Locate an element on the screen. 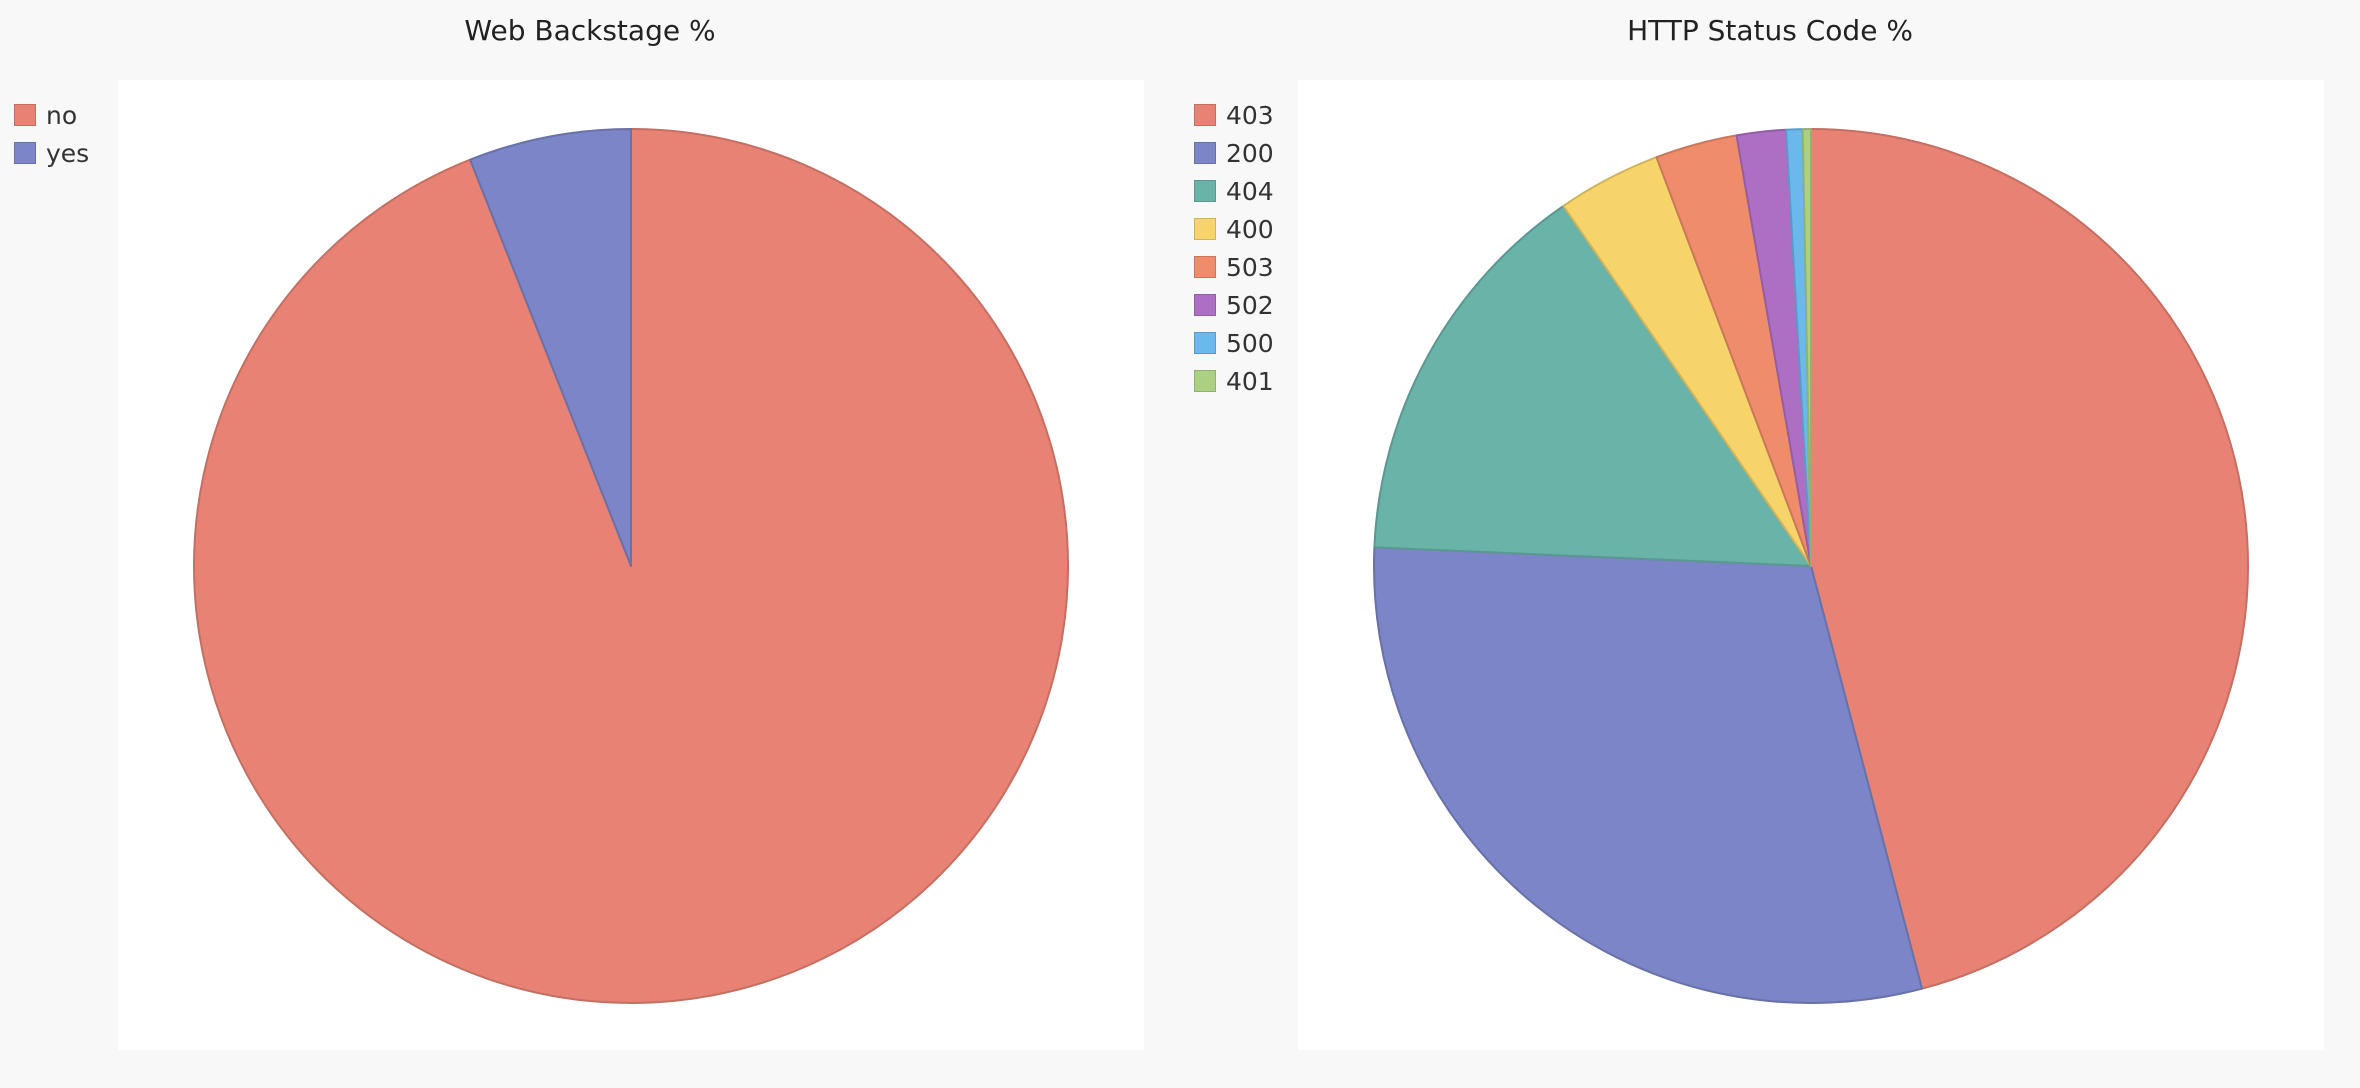 Image resolution: width=2360 pixels, height=1088 pixels. legend-item-200: 200 is located at coordinates (1234, 153).